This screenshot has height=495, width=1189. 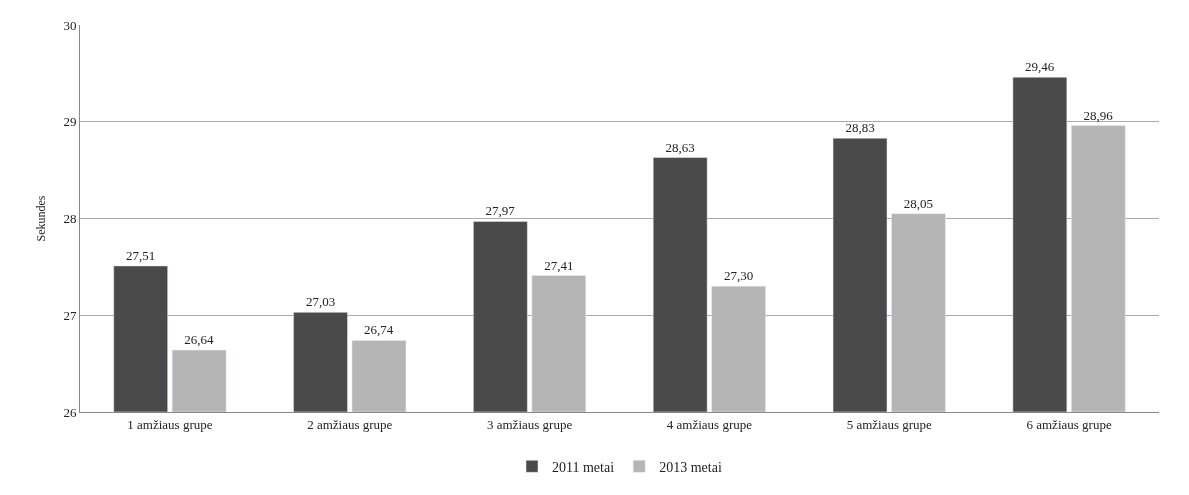 I want to click on data-label: 27,30, so click(x=739, y=276).